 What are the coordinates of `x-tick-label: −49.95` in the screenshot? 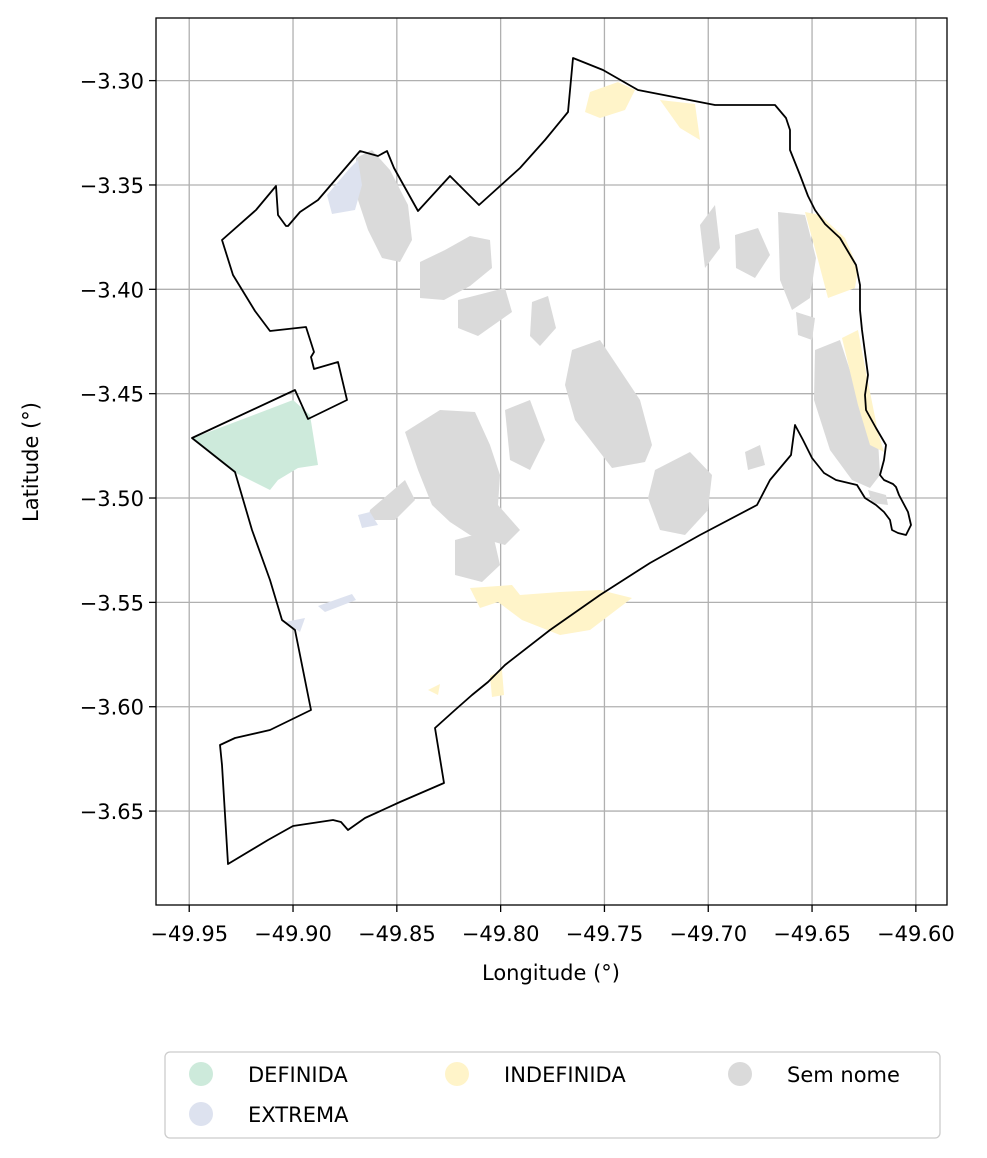 It's located at (189, 934).